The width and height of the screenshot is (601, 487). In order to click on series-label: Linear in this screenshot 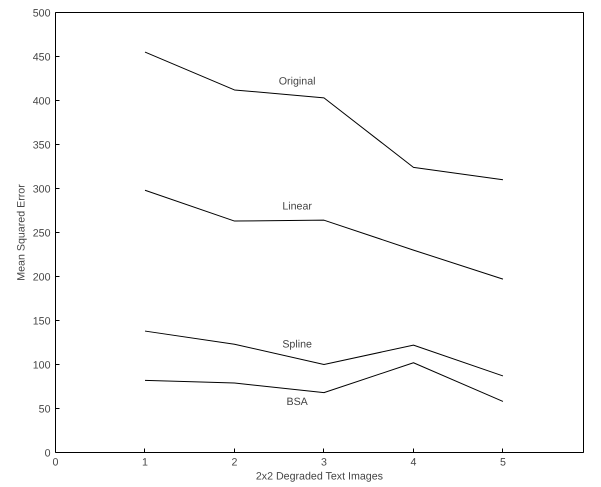, I will do `click(297, 206)`.